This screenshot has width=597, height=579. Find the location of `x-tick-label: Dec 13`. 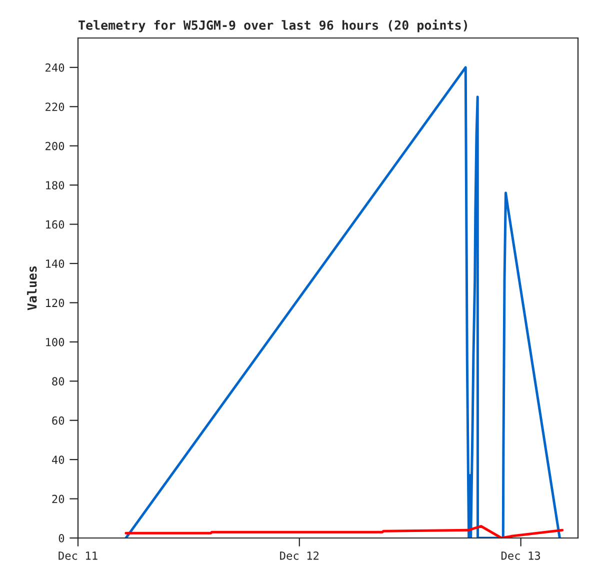

x-tick-label: Dec 13 is located at coordinates (520, 555).